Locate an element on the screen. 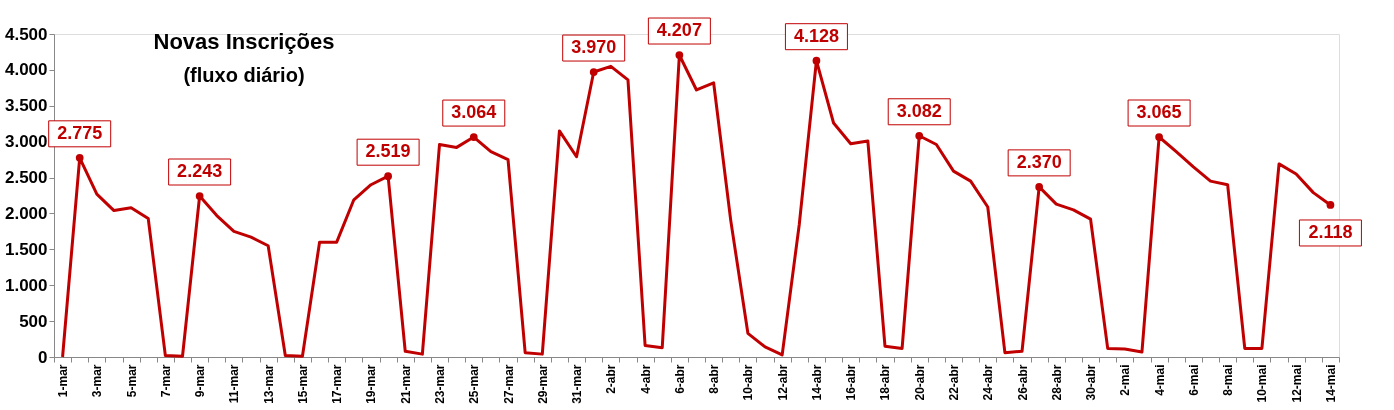 This screenshot has height=410, width=1394. x-tick-label: 10-mai is located at coordinates (1262, 383).